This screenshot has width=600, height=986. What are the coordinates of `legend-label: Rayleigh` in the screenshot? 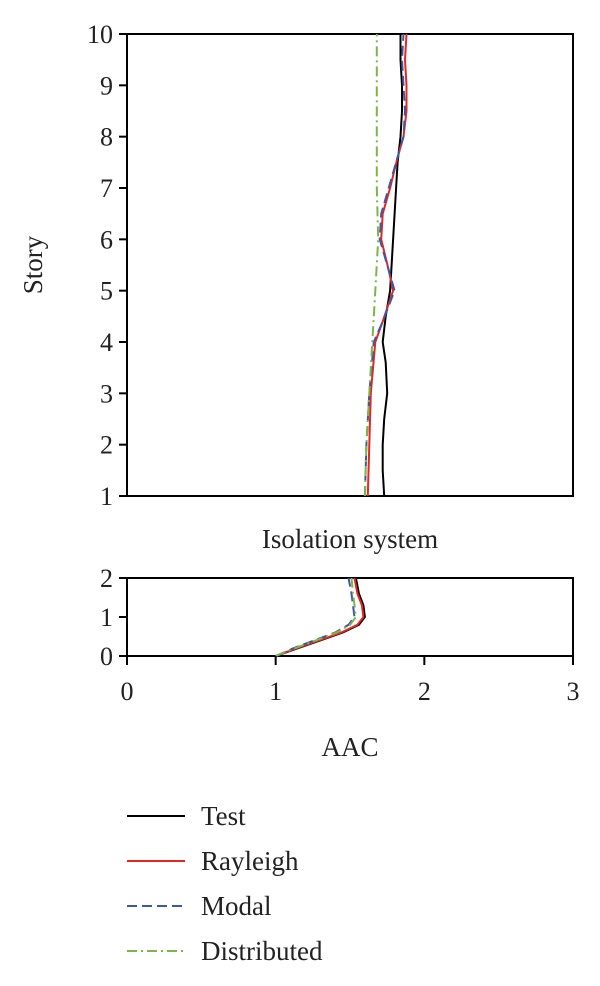 It's located at (250, 861).